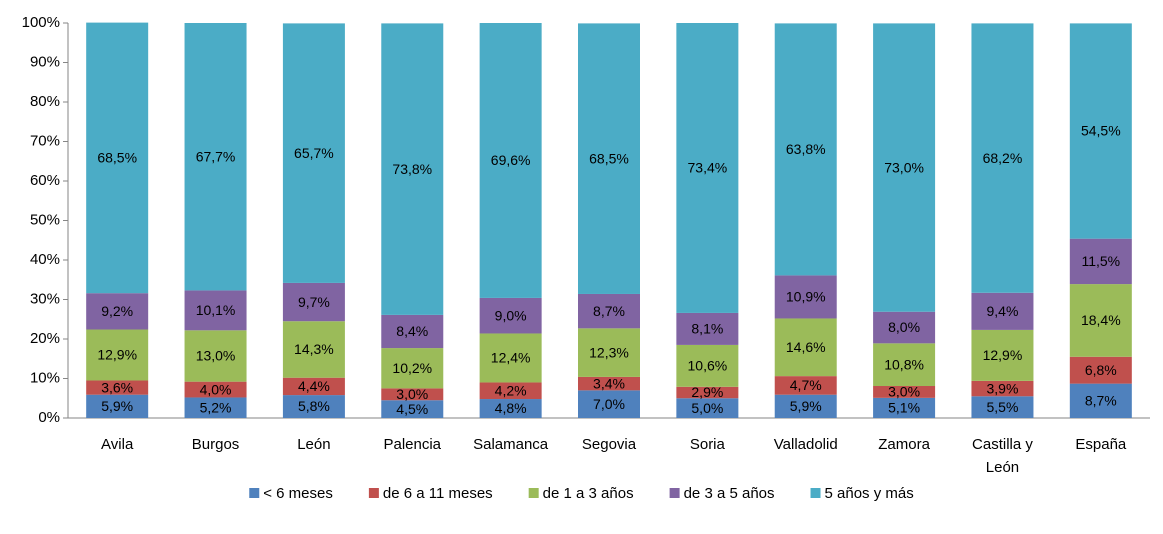 Image resolution: width=1163 pixels, height=534 pixels. Describe the element at coordinates (806, 149) in the screenshot. I see `value-label: 63,8%` at that location.